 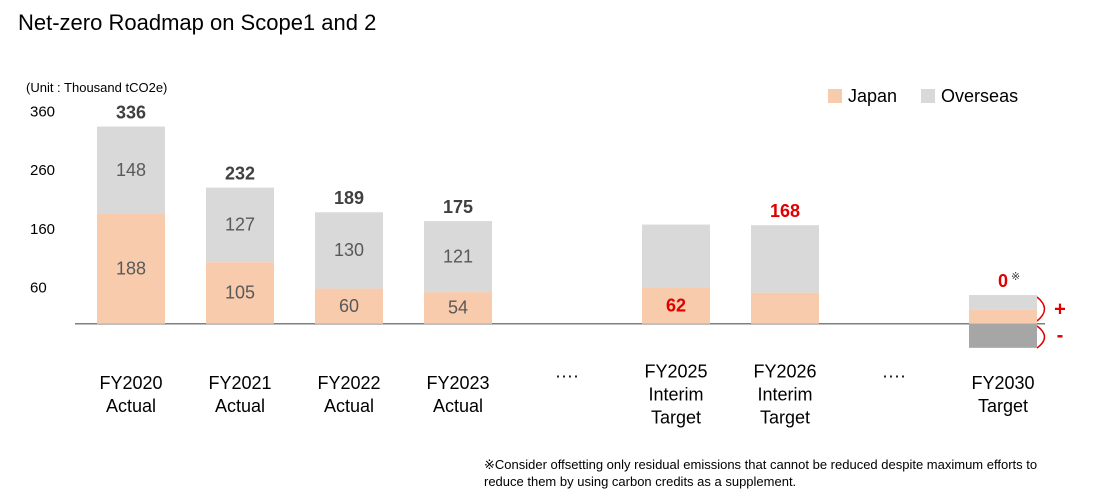 What do you see at coordinates (676, 394) in the screenshot?
I see `x-tick-label: FY2025 Interim Target` at bounding box center [676, 394].